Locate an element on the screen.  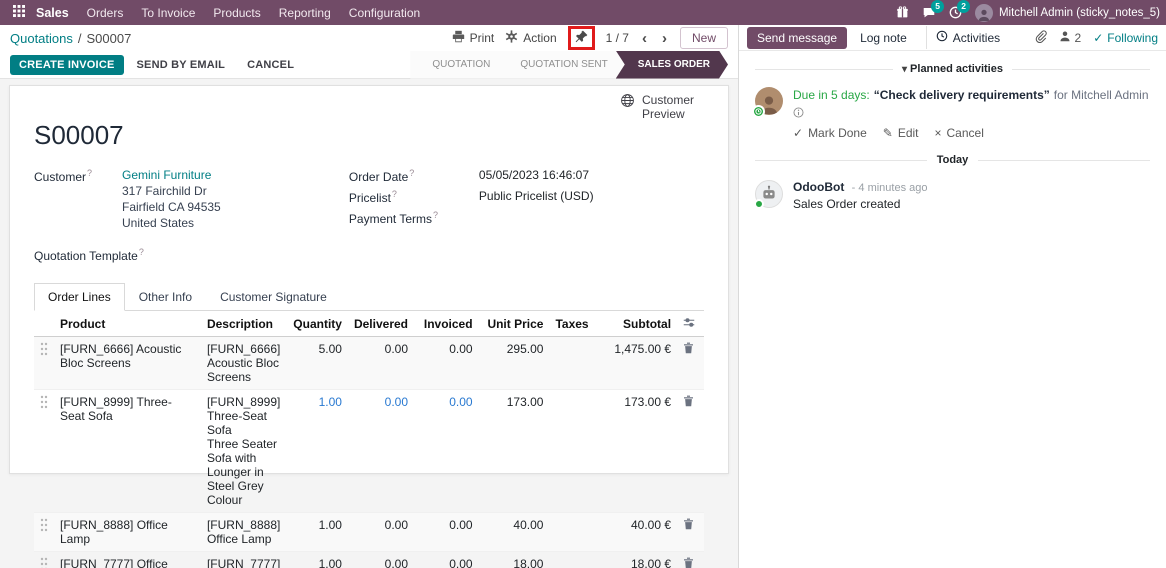
message-author: OdooBot is located at coordinates (819, 187).